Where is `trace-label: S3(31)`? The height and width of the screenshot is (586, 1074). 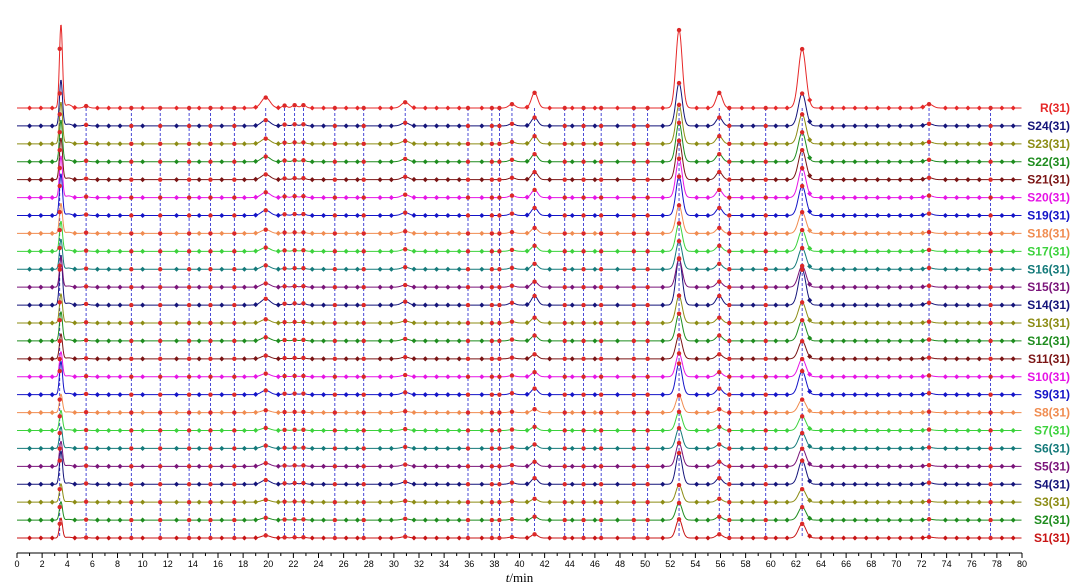
trace-label: S3(31) is located at coordinates (1052, 502).